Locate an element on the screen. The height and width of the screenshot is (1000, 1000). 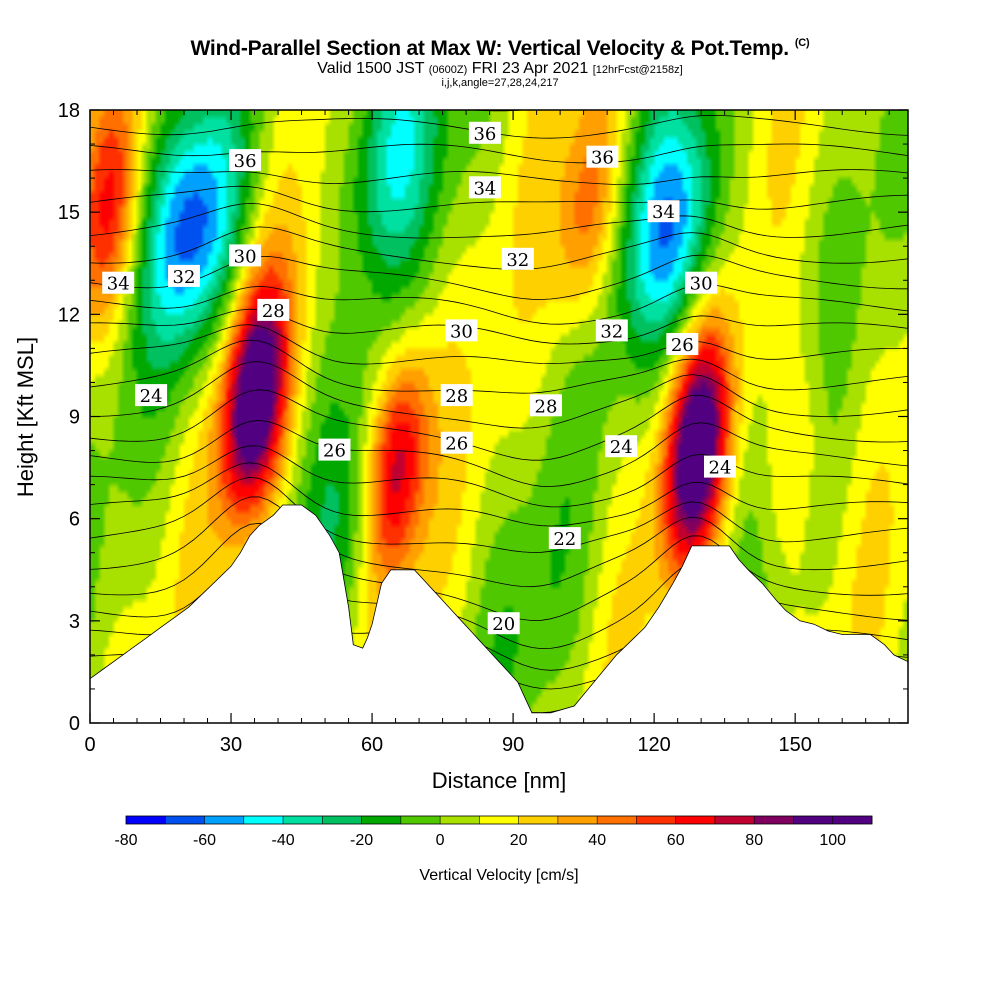
y-tick-label: 12 is located at coordinates (69, 315).